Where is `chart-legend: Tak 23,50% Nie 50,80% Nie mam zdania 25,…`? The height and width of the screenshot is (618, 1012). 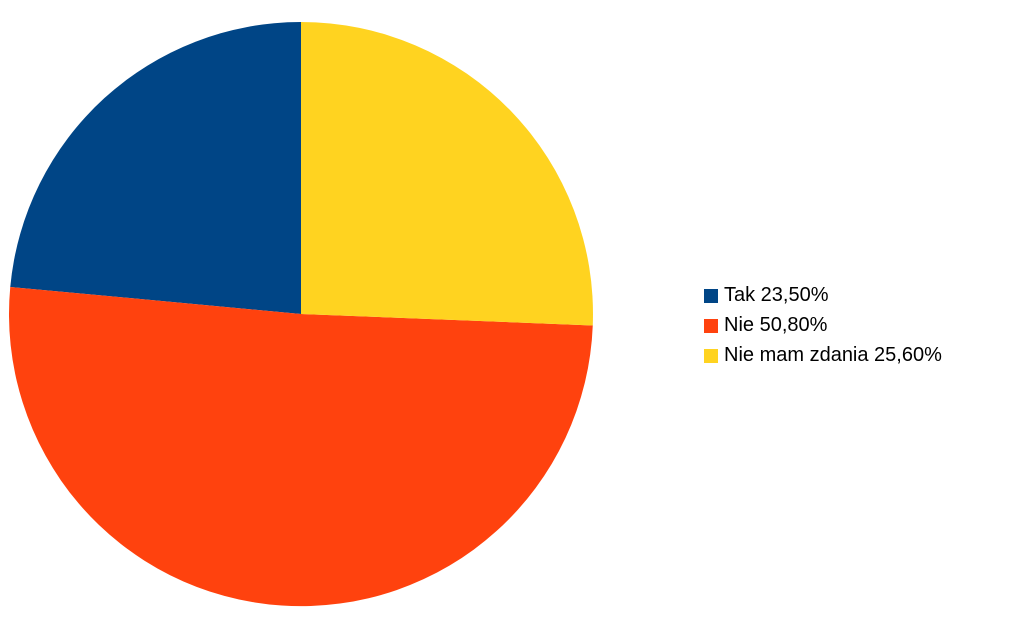
chart-legend: Tak 23,50% Nie 50,80% Nie mam zdania 25,… is located at coordinates (823, 325).